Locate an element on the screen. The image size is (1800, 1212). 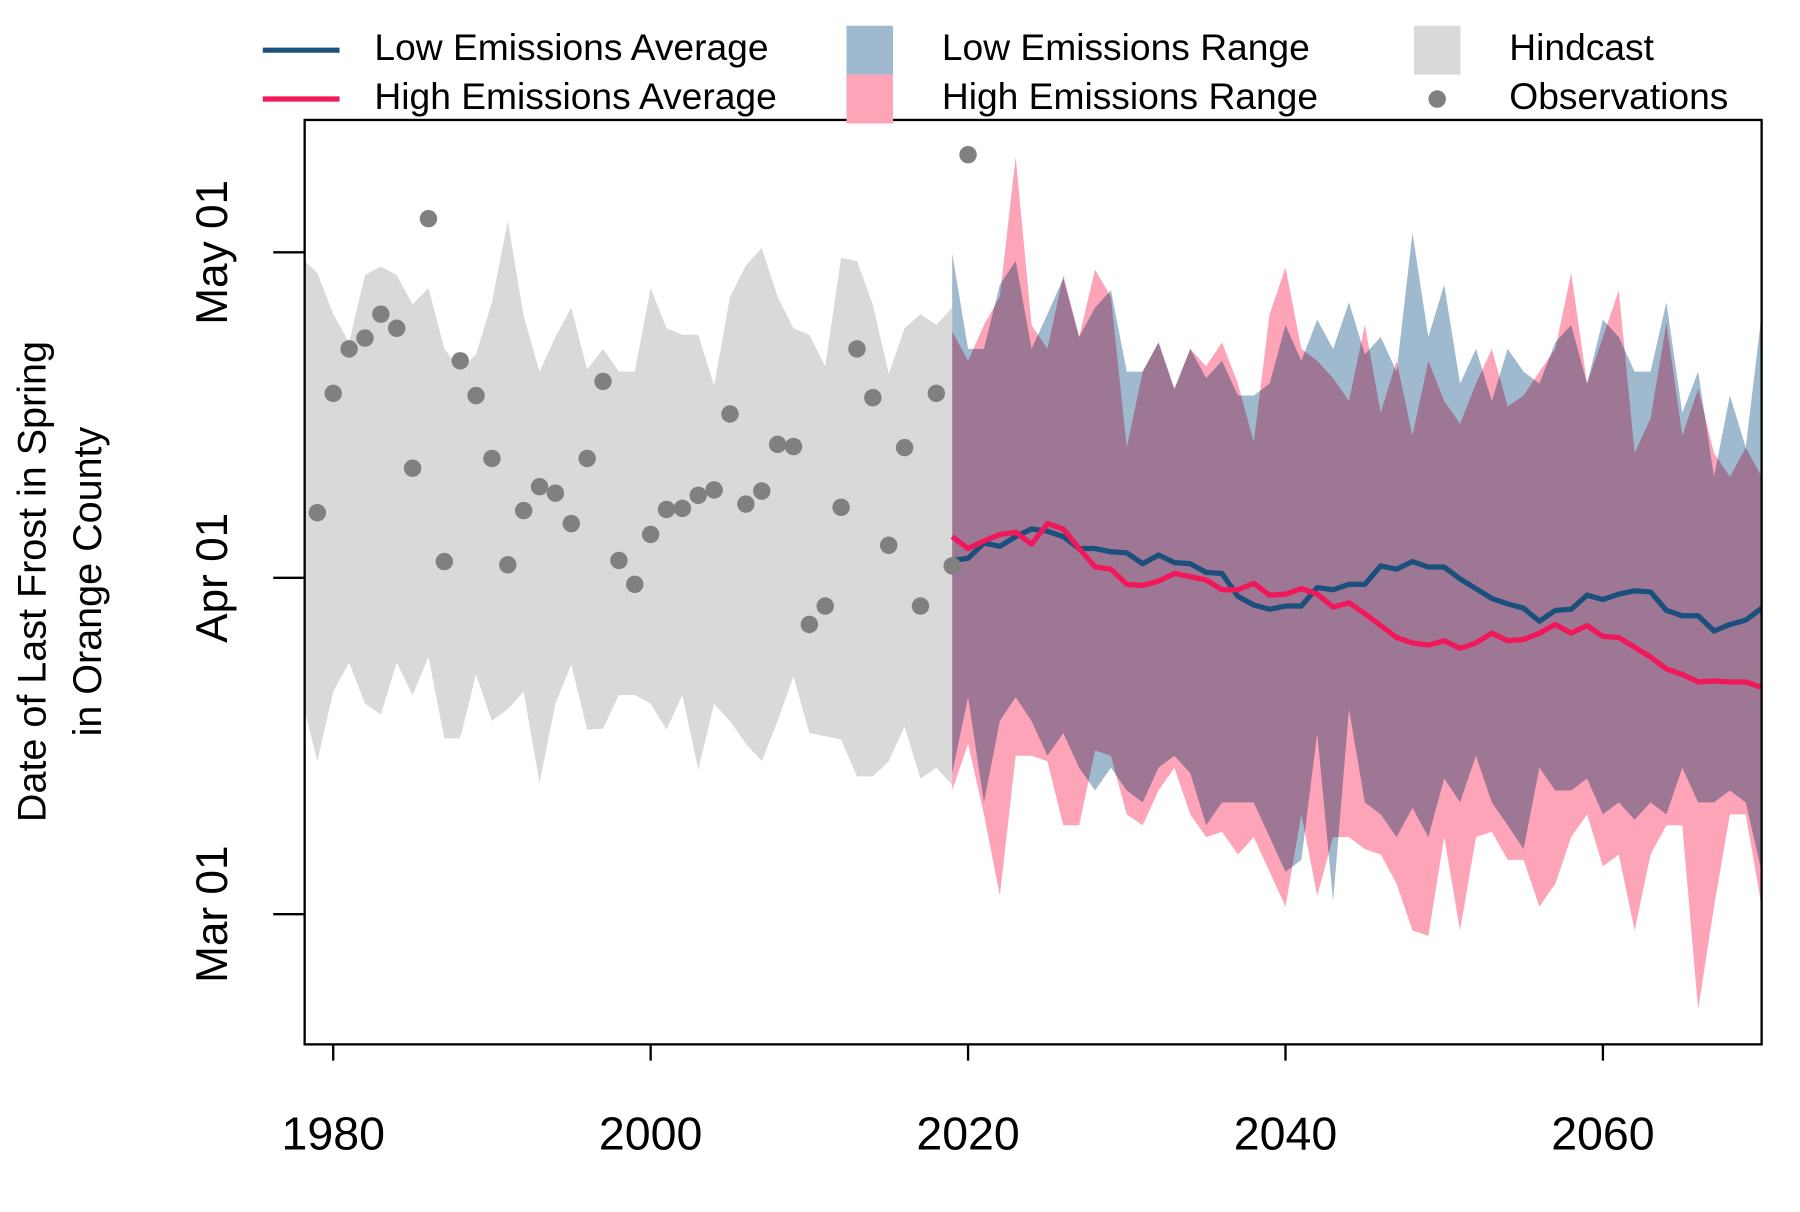
y-axis-label: Date of Last Frost in Spring is located at coordinates (32, 581).